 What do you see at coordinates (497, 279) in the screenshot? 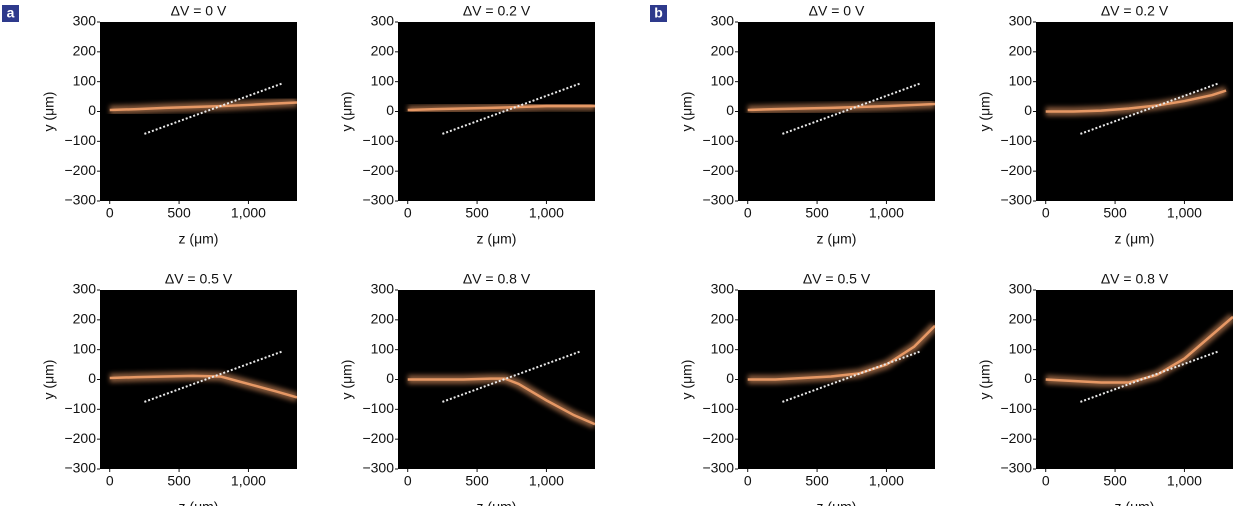
I see `chart-title: ΔV = 0.8 V` at bounding box center [497, 279].